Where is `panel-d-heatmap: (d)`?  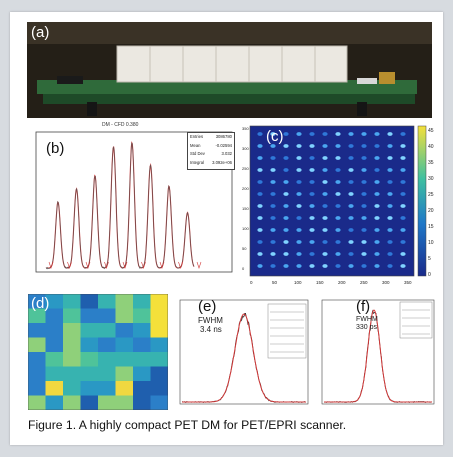
panel-d-heatmap: (d) is located at coordinates (98, 352).